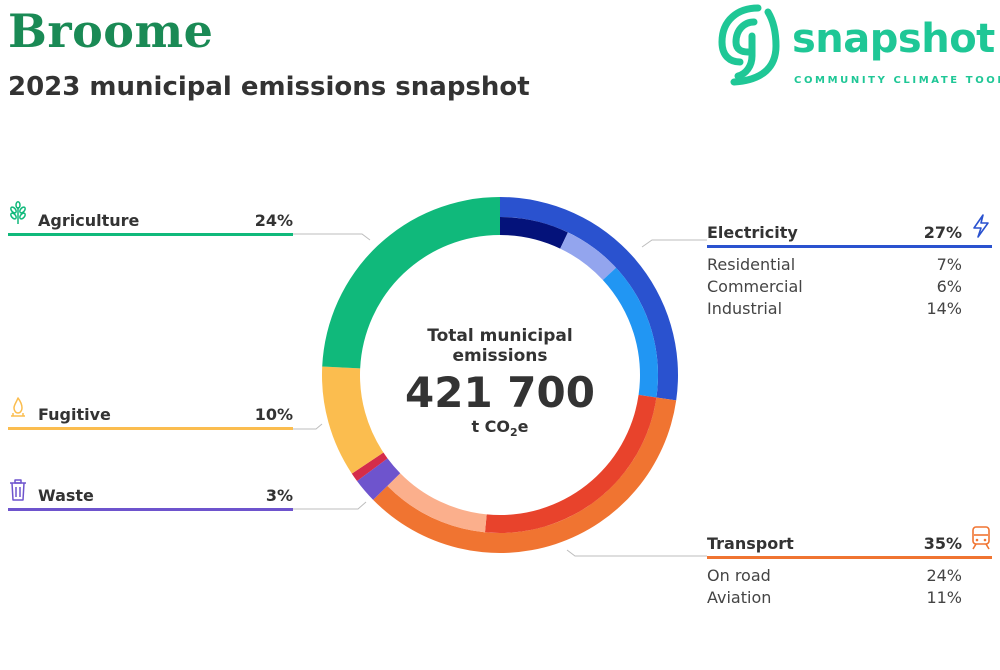 This screenshot has width=1000, height=670. What do you see at coordinates (942, 543) in the screenshot?
I see `legend-transport-pct: 35%` at bounding box center [942, 543].